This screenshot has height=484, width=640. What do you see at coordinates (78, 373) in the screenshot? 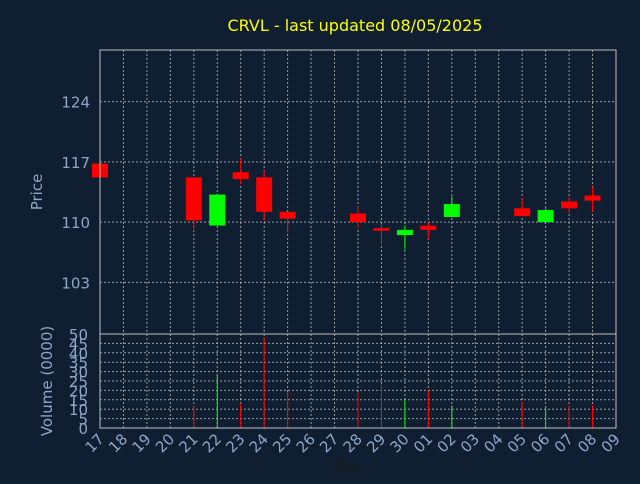
I see `volume-tick-label: 30` at bounding box center [78, 373].